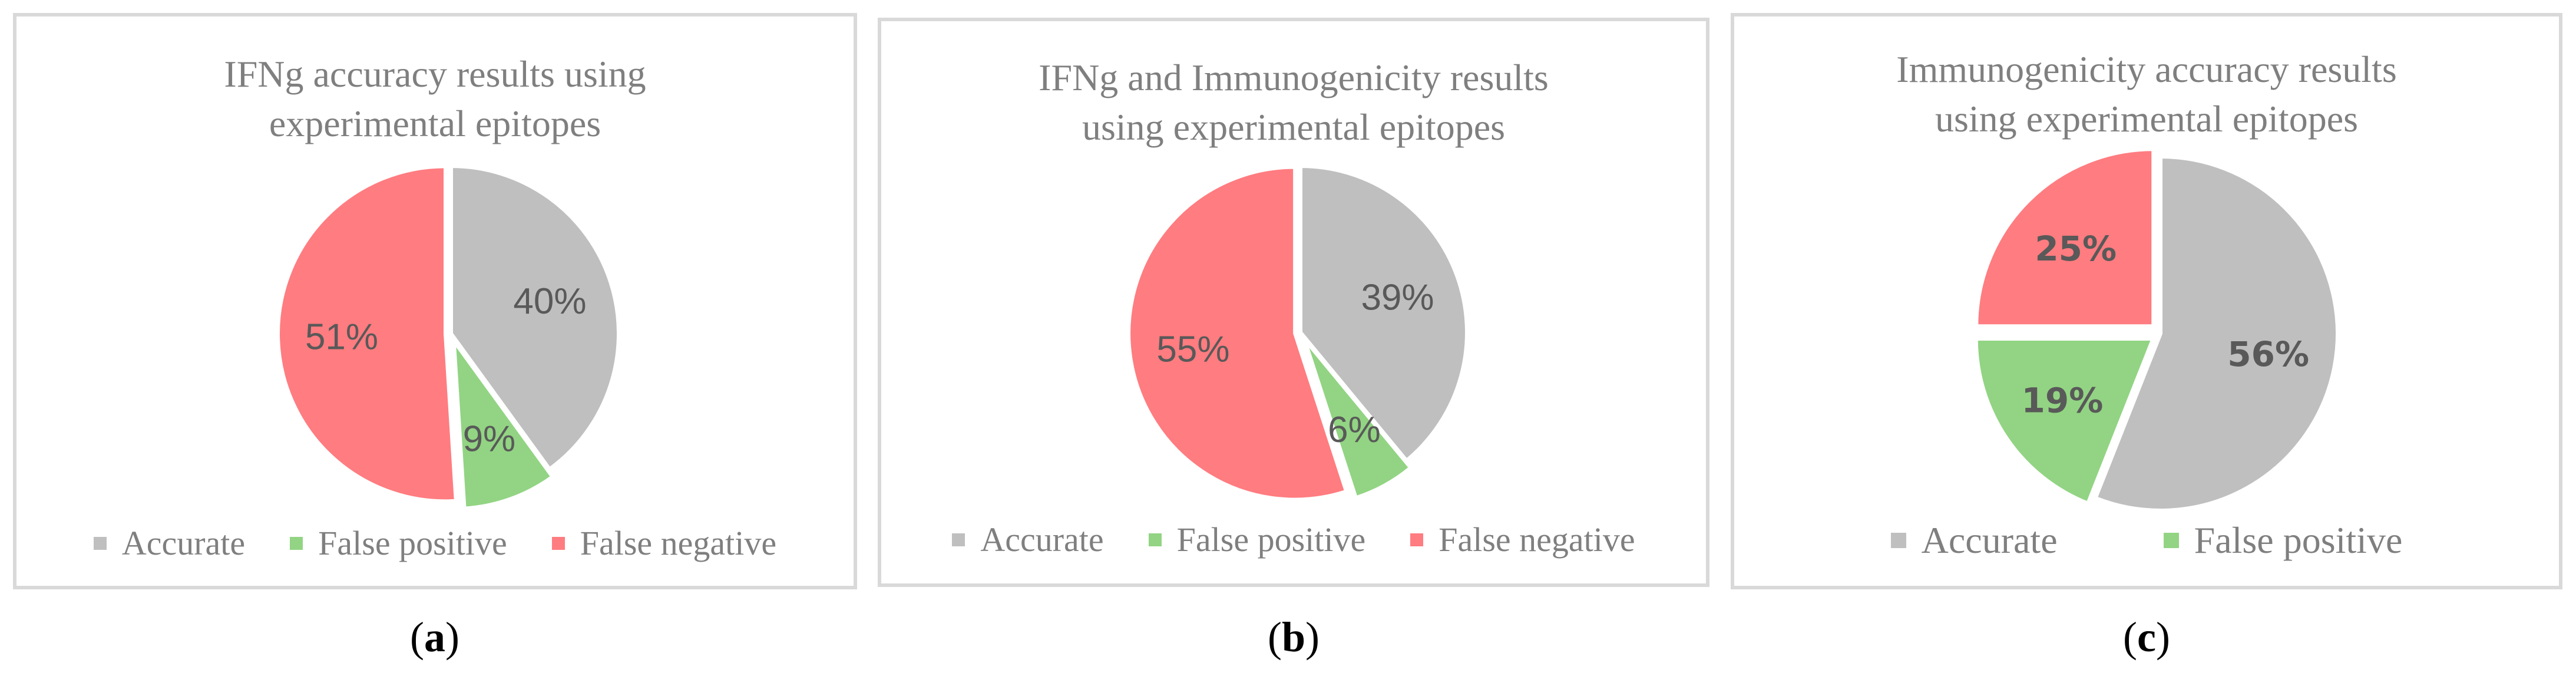 The image size is (2576, 686). What do you see at coordinates (452, 637) in the screenshot?
I see `caption-a-close: )` at bounding box center [452, 637].